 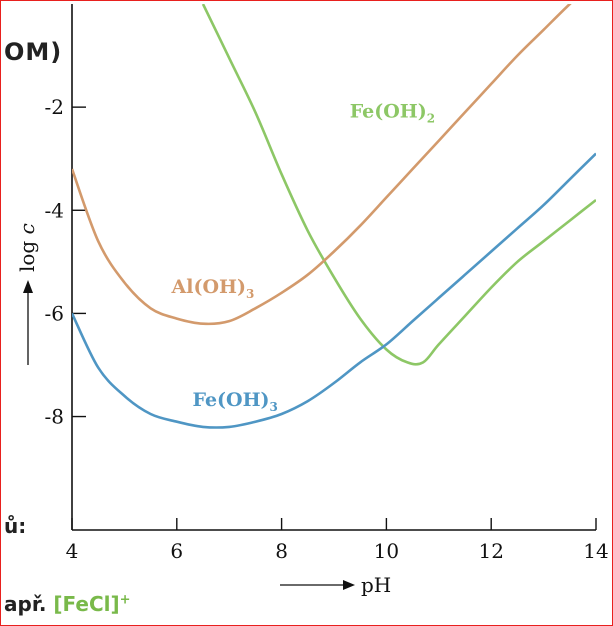 I want to click on feCl-formula: [FeCl]+, so click(x=91, y=604).